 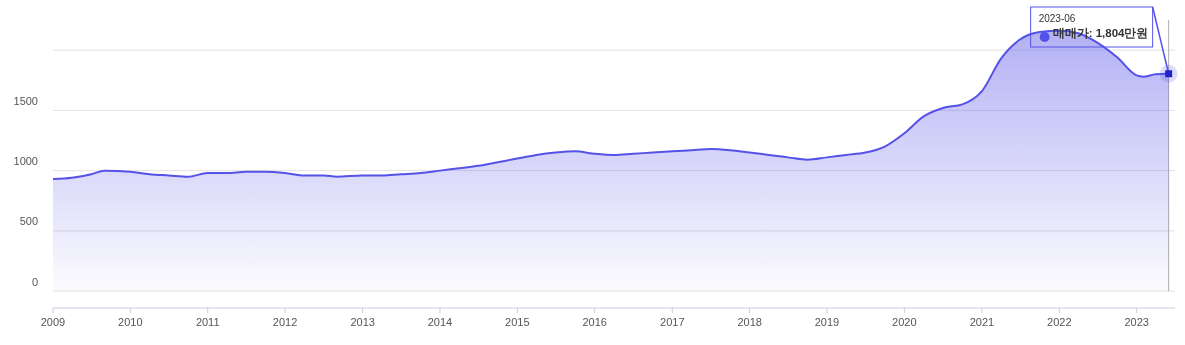 What do you see at coordinates (440, 322) in the screenshot?
I see `x-tick-label: 2014` at bounding box center [440, 322].